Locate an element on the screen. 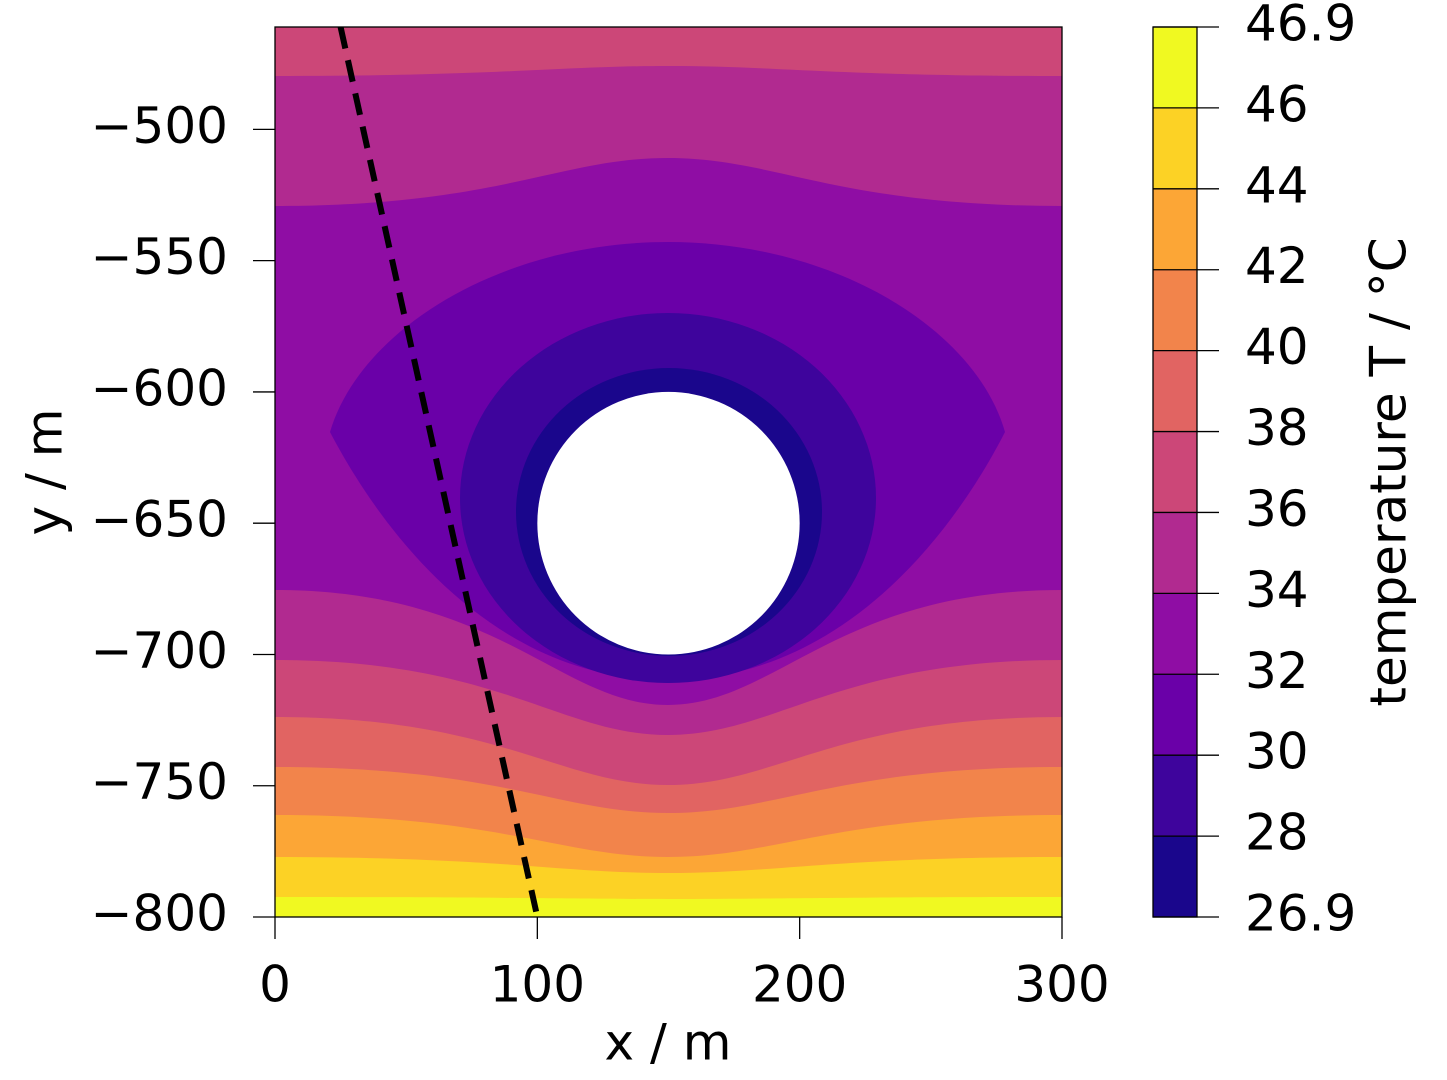 The image size is (1447, 1080). colorbar-tick-label: 46.9 is located at coordinates (1300, 26).